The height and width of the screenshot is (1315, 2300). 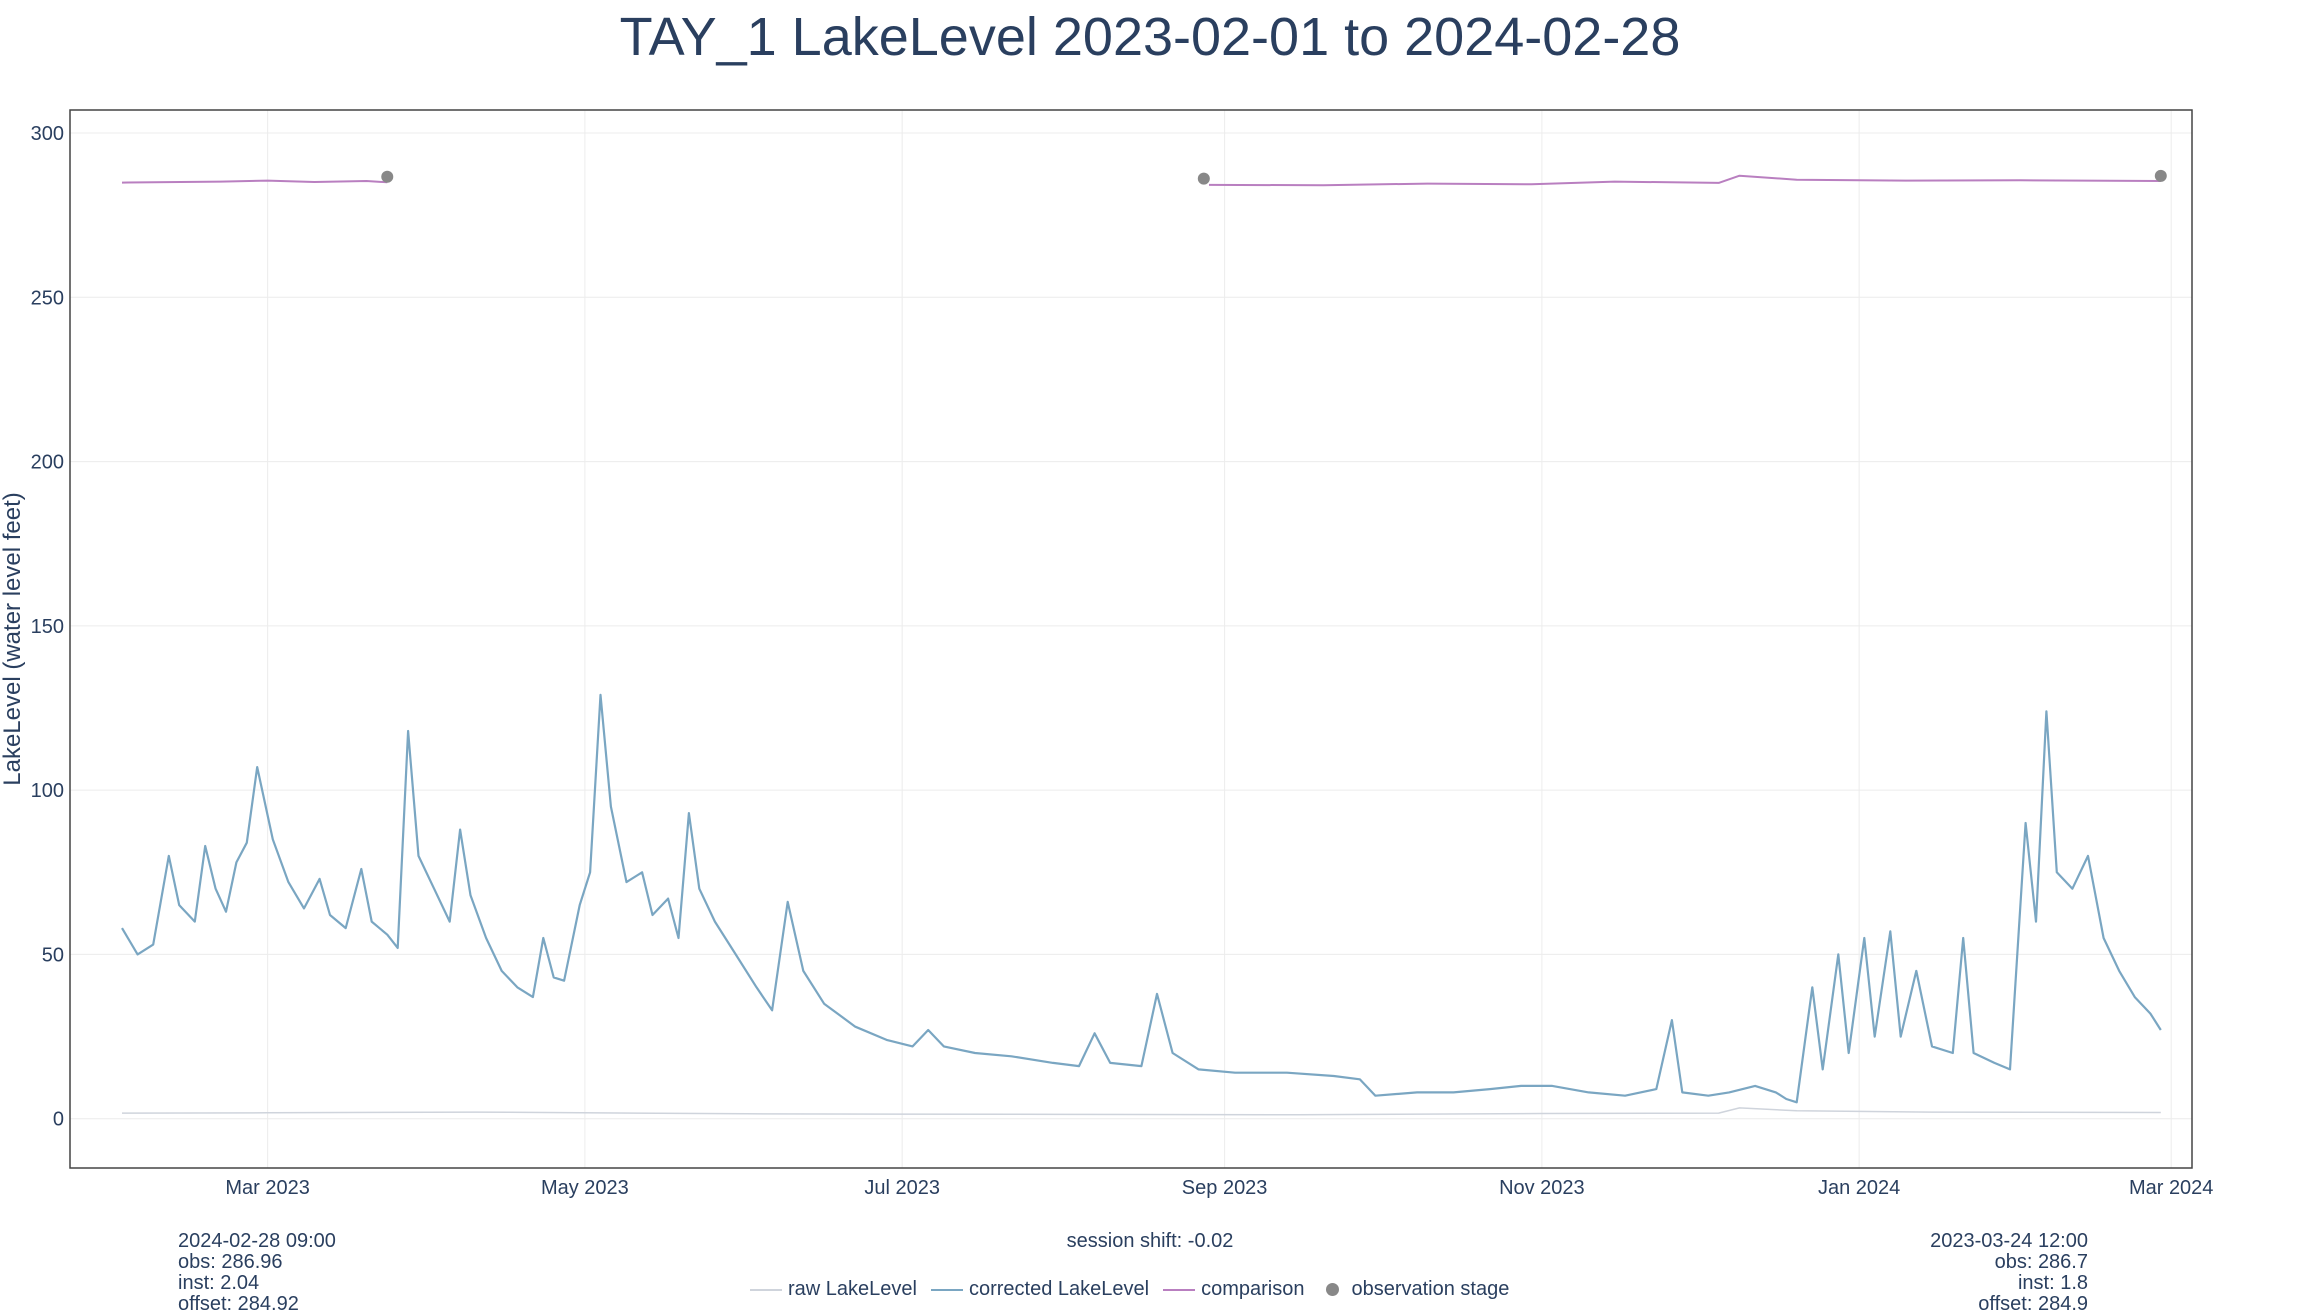 What do you see at coordinates (2009, 1241) in the screenshot?
I see `right-annotation-line: 2023-03-24 12:00` at bounding box center [2009, 1241].